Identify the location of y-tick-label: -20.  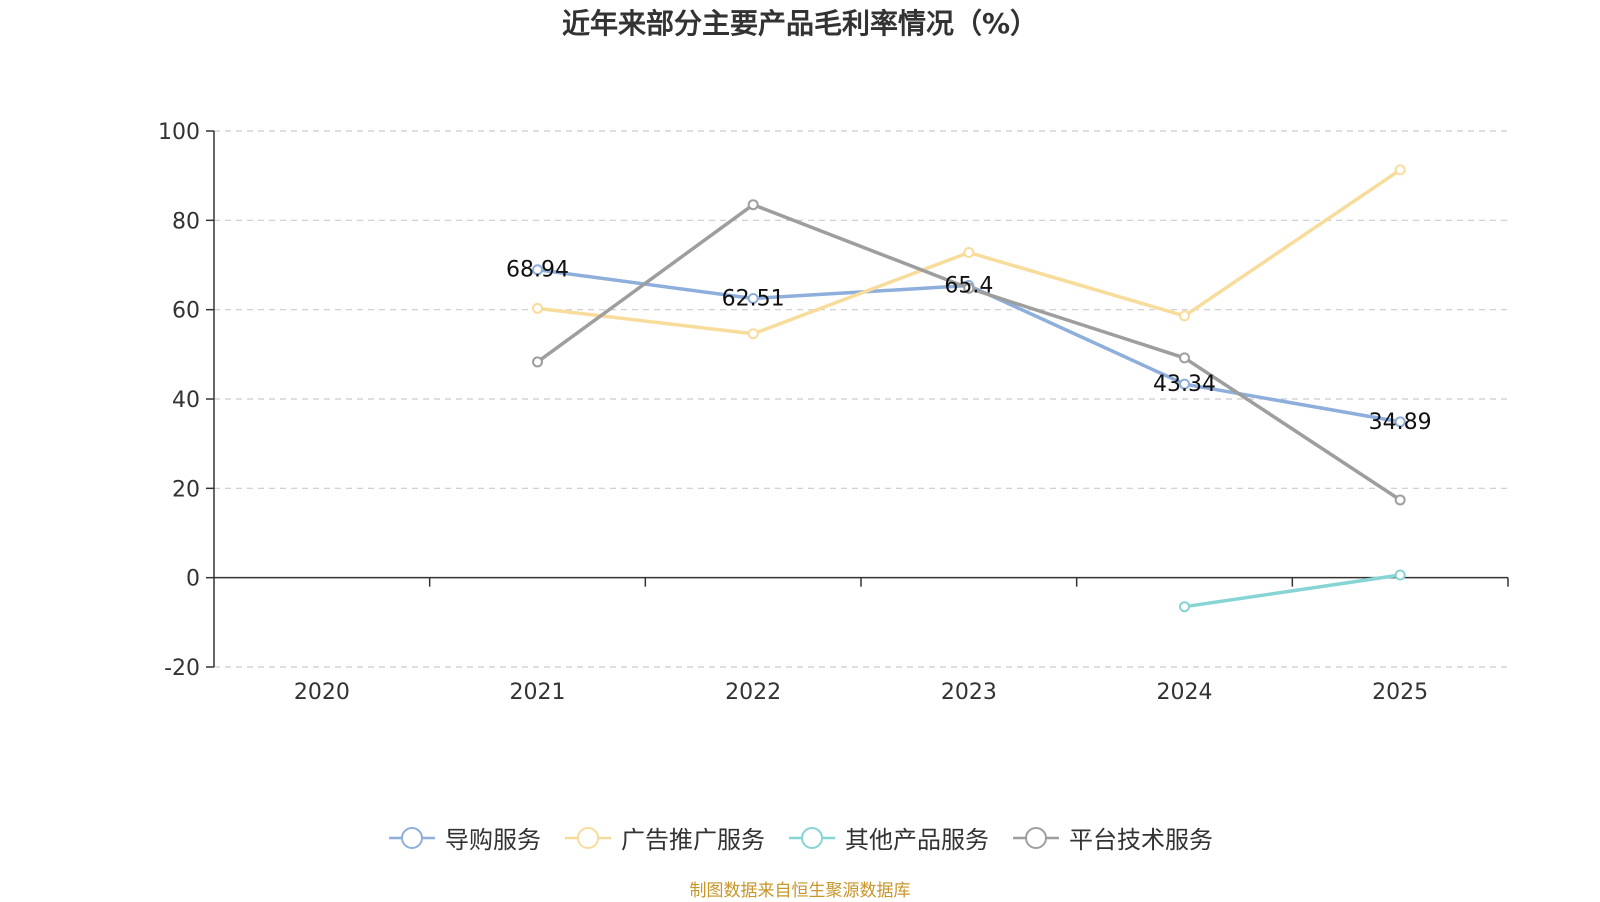
(182, 668).